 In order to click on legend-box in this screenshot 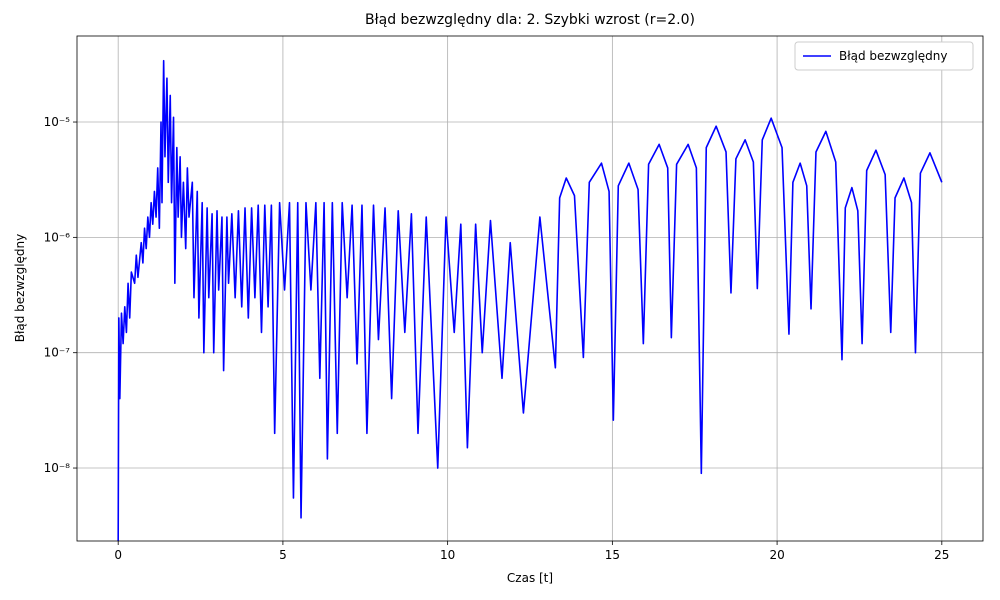, I will do `click(884, 56)`.